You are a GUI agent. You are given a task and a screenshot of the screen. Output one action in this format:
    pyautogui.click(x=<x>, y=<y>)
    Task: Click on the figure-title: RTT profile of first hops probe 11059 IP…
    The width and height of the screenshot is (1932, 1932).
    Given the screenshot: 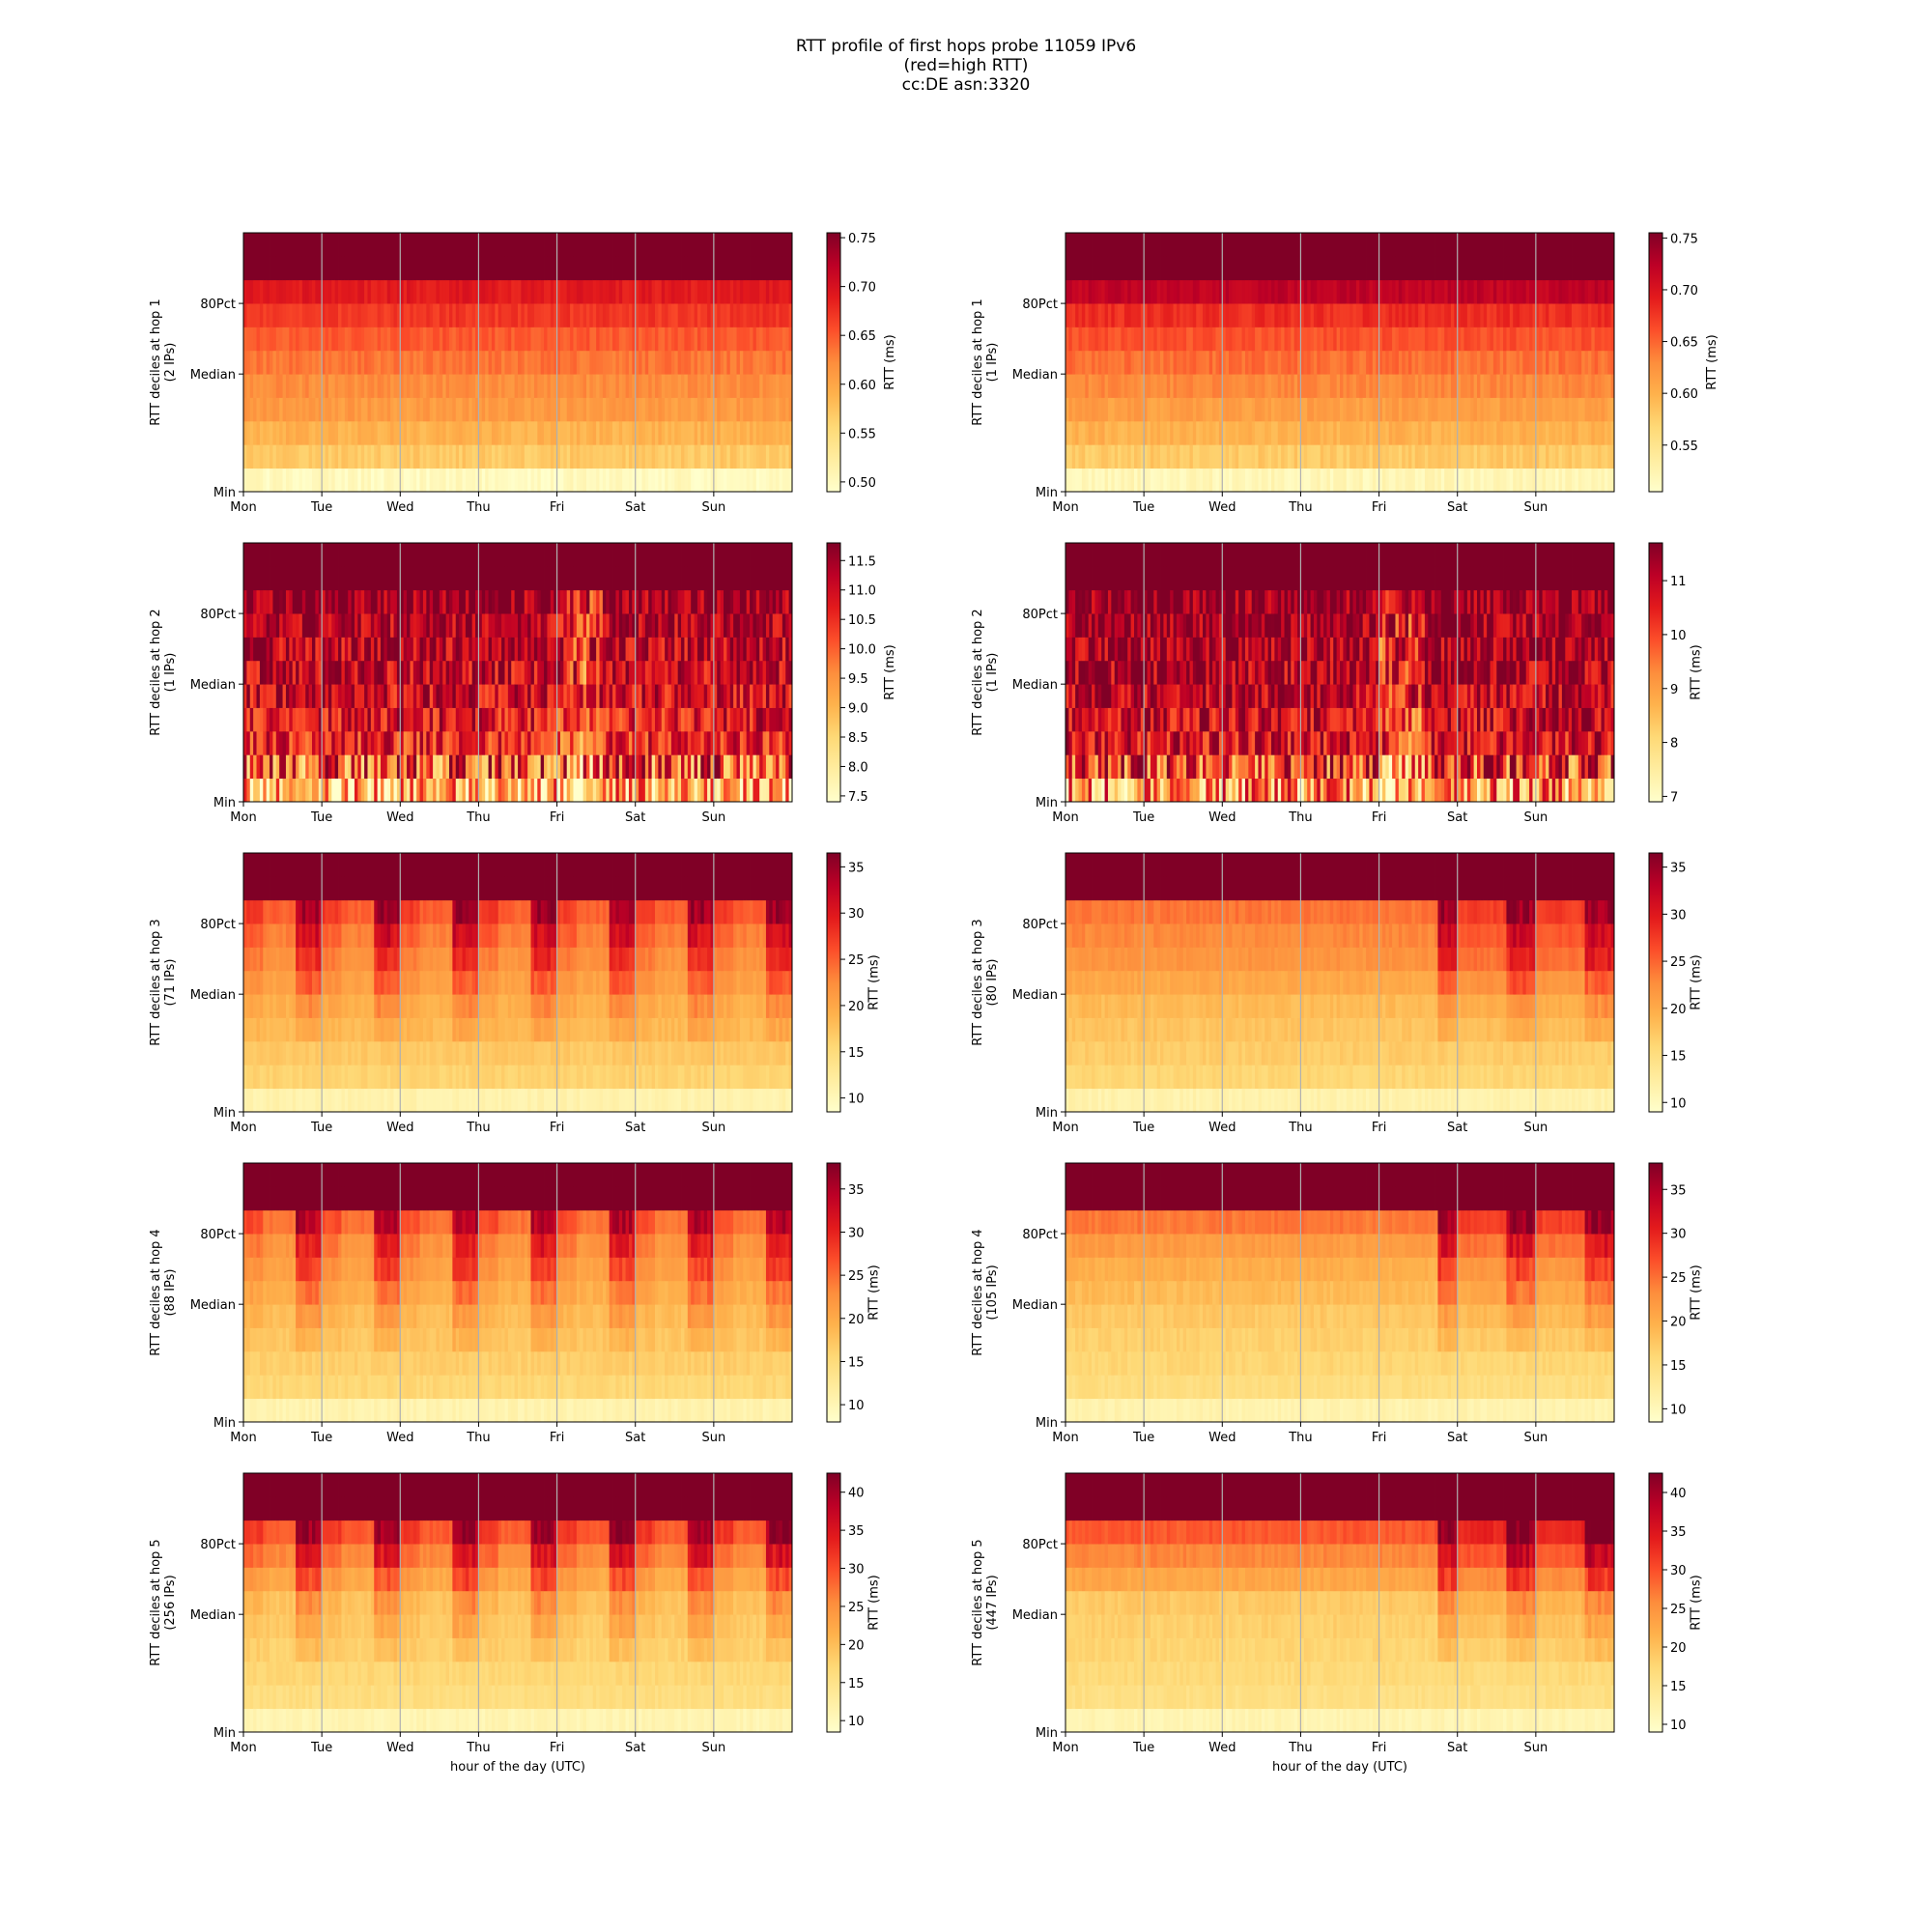 What is the action you would take?
    pyautogui.click(x=966, y=66)
    